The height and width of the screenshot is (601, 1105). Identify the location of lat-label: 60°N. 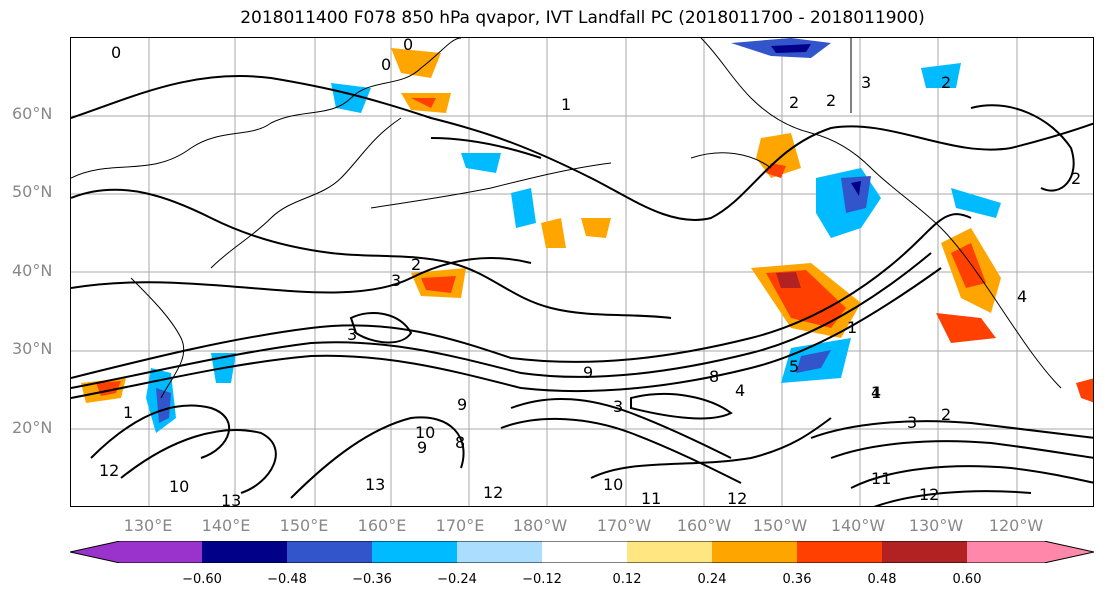
(32, 113).